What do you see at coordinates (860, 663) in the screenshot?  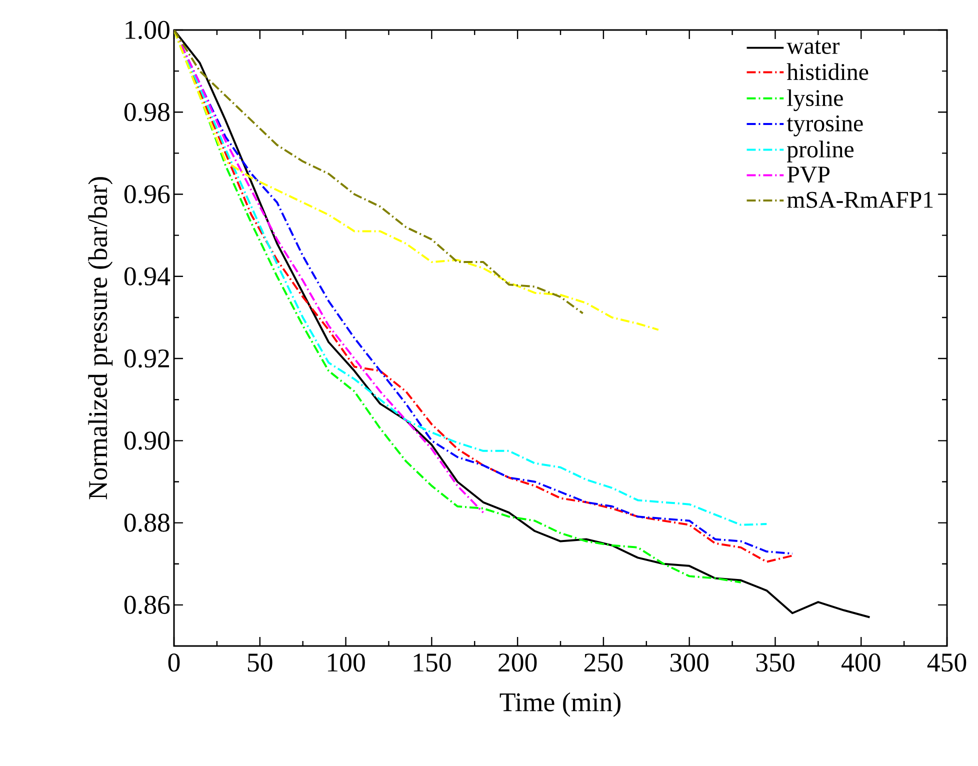 I see `x-tick-label: 400` at bounding box center [860, 663].